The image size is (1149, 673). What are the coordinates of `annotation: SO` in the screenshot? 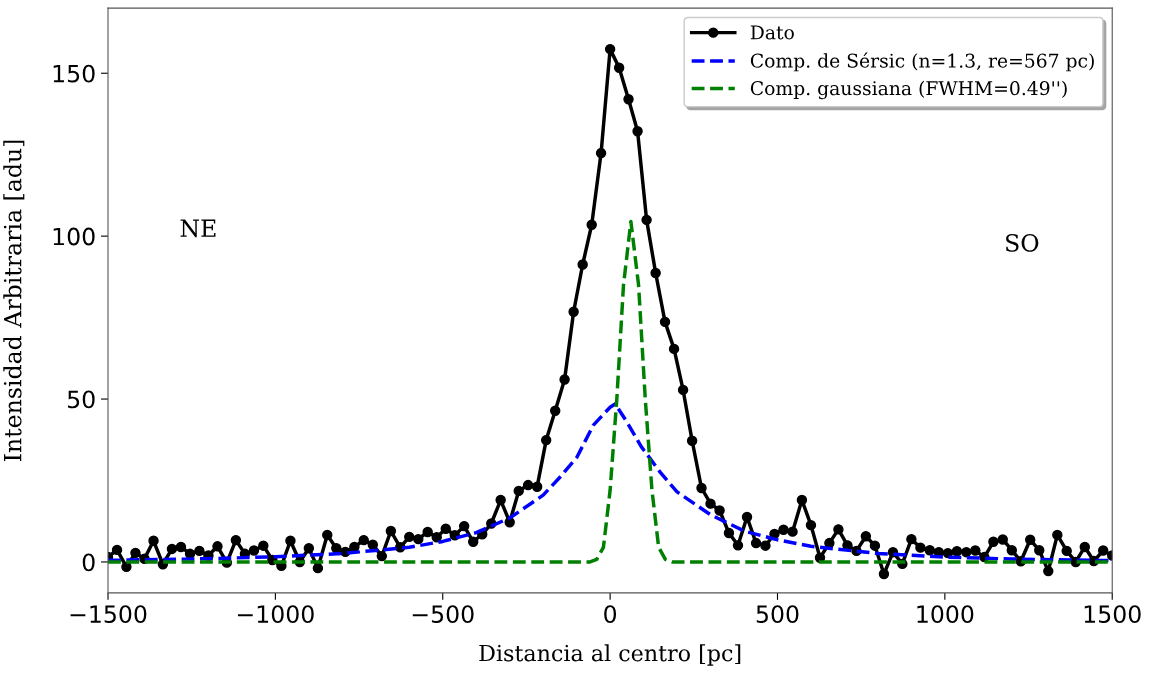 It's located at (1022, 242).